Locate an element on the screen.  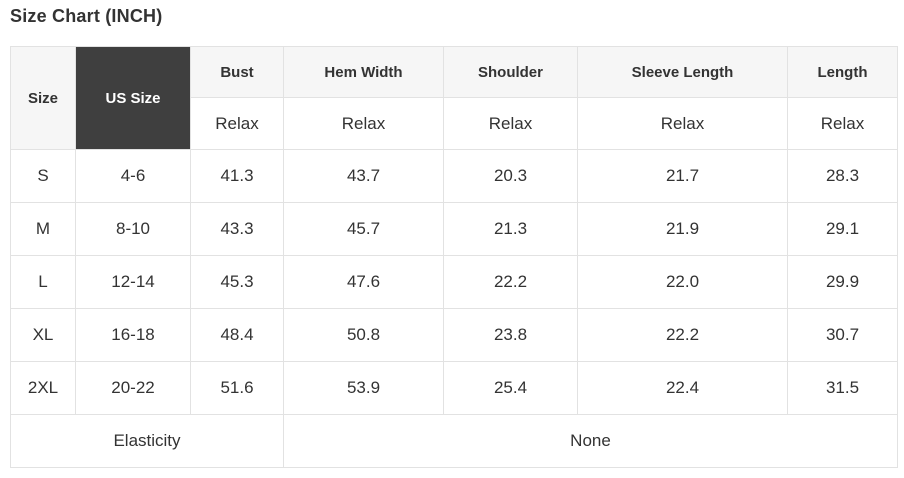
hem-width-value: 43.7 is located at coordinates (363, 176).